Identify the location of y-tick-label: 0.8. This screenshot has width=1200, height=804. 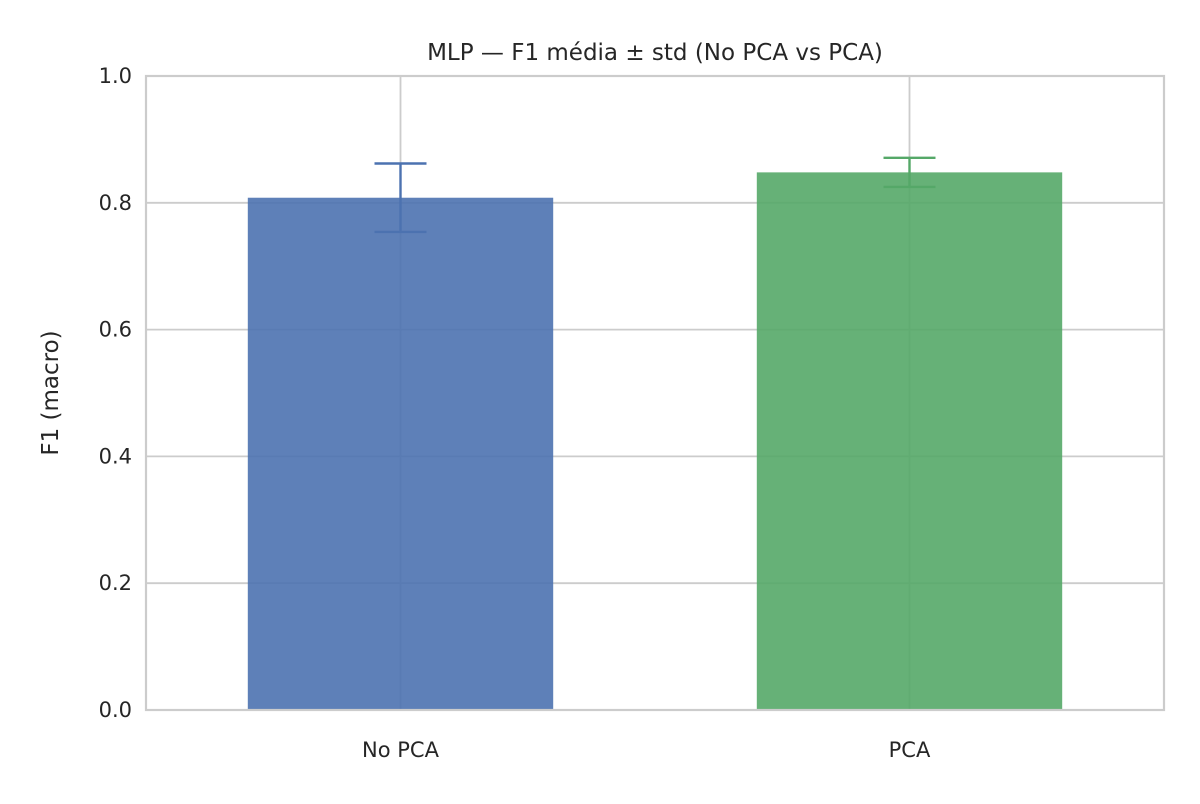
(115, 203).